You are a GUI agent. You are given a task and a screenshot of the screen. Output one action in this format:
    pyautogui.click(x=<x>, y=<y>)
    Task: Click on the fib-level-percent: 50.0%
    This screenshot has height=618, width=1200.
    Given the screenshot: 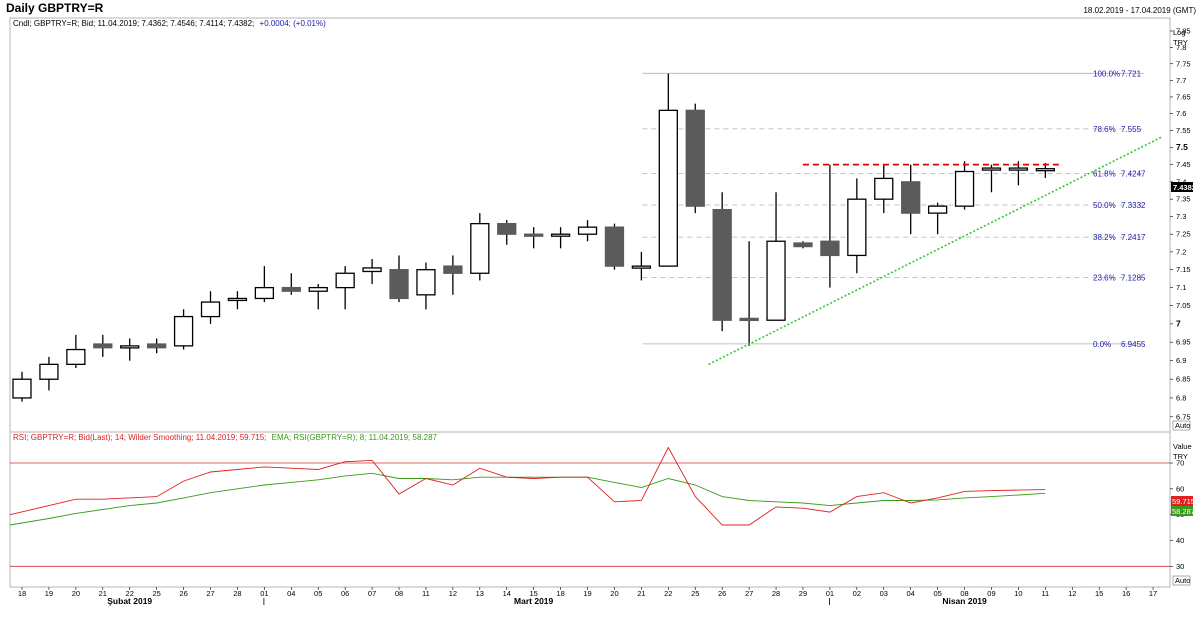 What is the action you would take?
    pyautogui.click(x=1104, y=205)
    